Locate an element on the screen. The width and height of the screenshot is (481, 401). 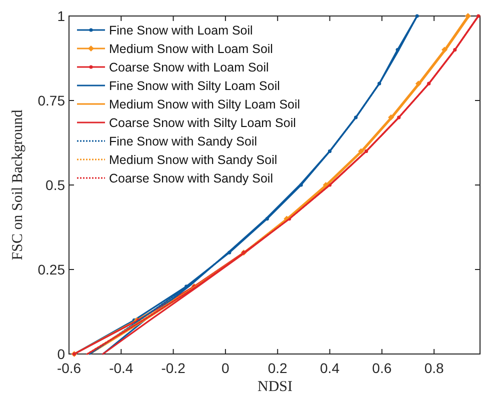
x-tick-label: 0.2 is located at coordinates (278, 368).